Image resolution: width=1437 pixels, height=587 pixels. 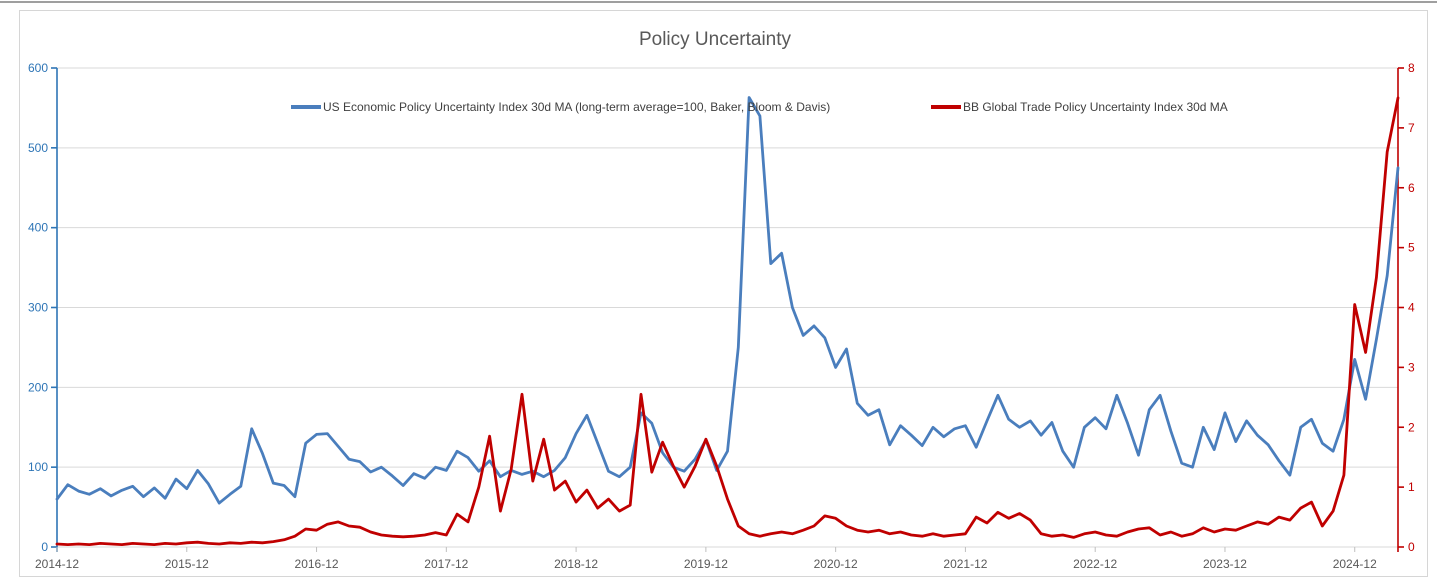 What do you see at coordinates (38, 387) in the screenshot?
I see `y-axis-left-tick-label: 200` at bounding box center [38, 387].